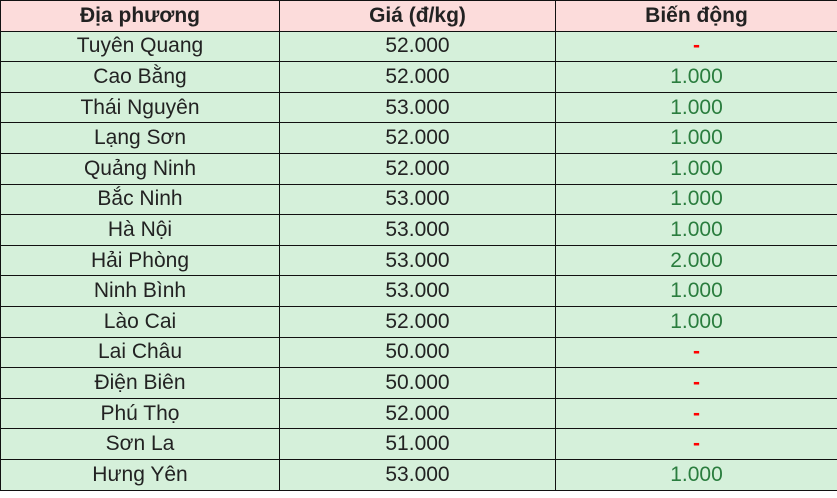  I want to click on header-price: Giá (đ/kg), so click(417, 16).